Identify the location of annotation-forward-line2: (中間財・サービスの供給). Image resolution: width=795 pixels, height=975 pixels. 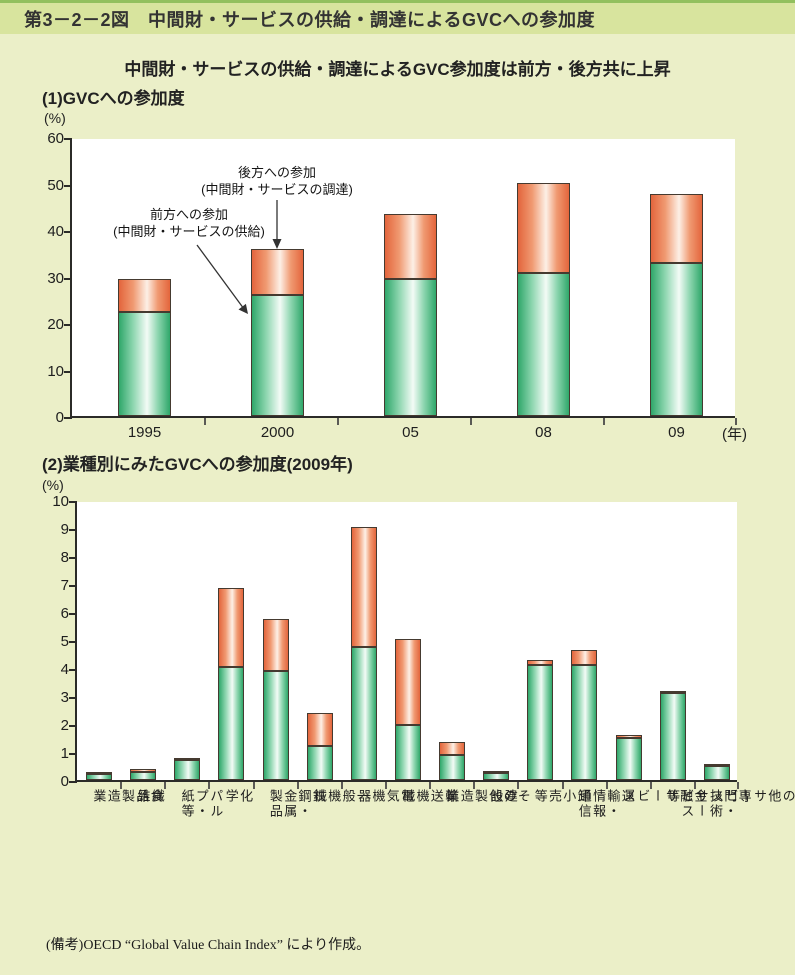
(189, 231).